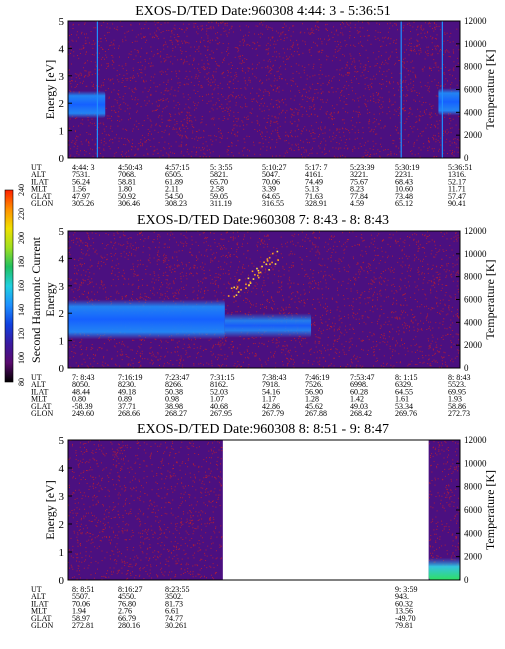 Image resolution: width=505 pixels, height=649 pixels. I want to click on table-cell: 6329., so click(404, 384).